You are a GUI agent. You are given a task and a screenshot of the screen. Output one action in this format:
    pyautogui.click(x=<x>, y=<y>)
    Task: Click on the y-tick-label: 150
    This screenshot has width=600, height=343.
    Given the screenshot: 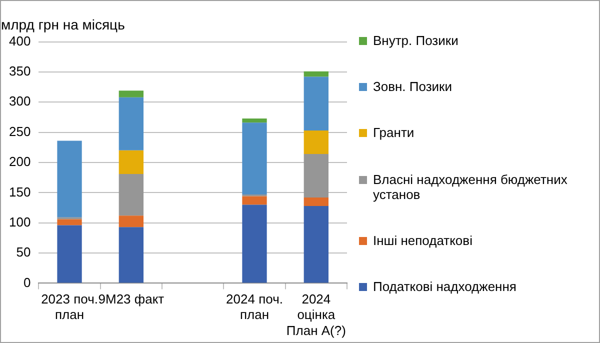 What is the action you would take?
    pyautogui.click(x=19, y=192)
    